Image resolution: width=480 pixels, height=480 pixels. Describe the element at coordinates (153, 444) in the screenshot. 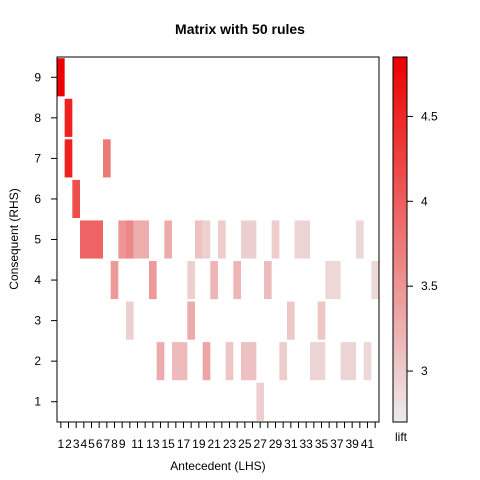

I see `x-tick-label: 13` at that location.